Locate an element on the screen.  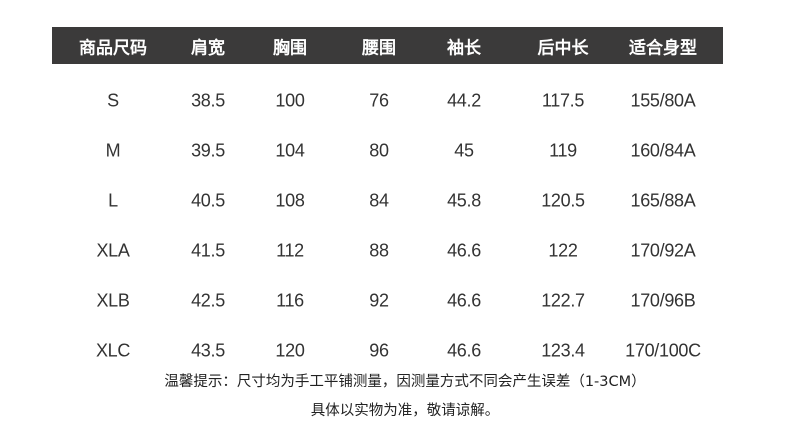
table-cell: 120.5 is located at coordinates (563, 200).